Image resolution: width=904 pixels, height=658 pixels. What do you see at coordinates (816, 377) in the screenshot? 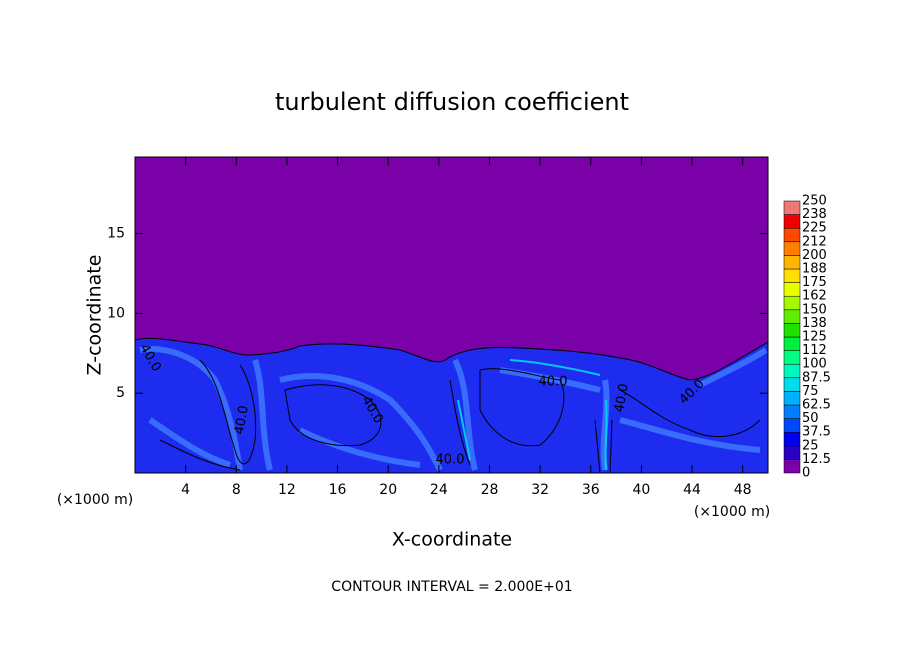
I see `colorbar-label: 87.5` at bounding box center [816, 377].